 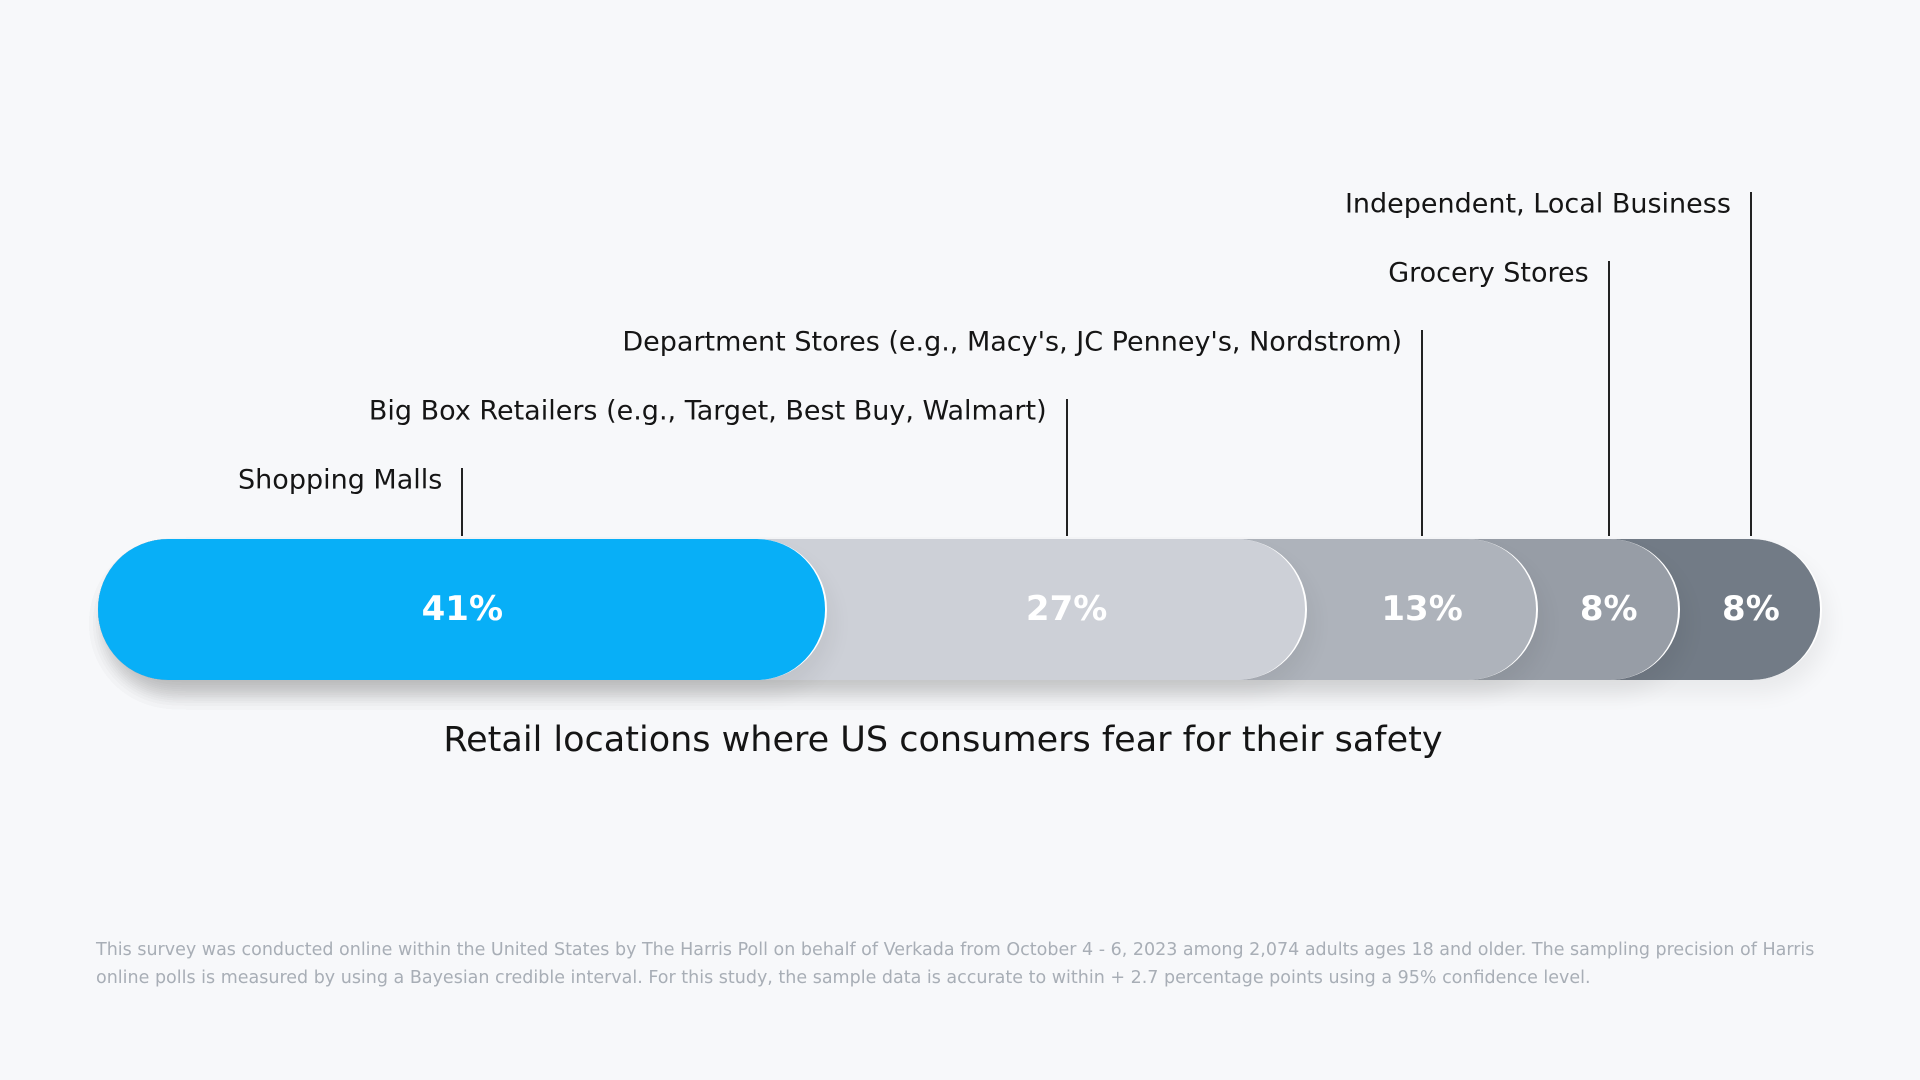 What do you see at coordinates (1488, 273) in the screenshot?
I see `category-label: Grocery Stores` at bounding box center [1488, 273].